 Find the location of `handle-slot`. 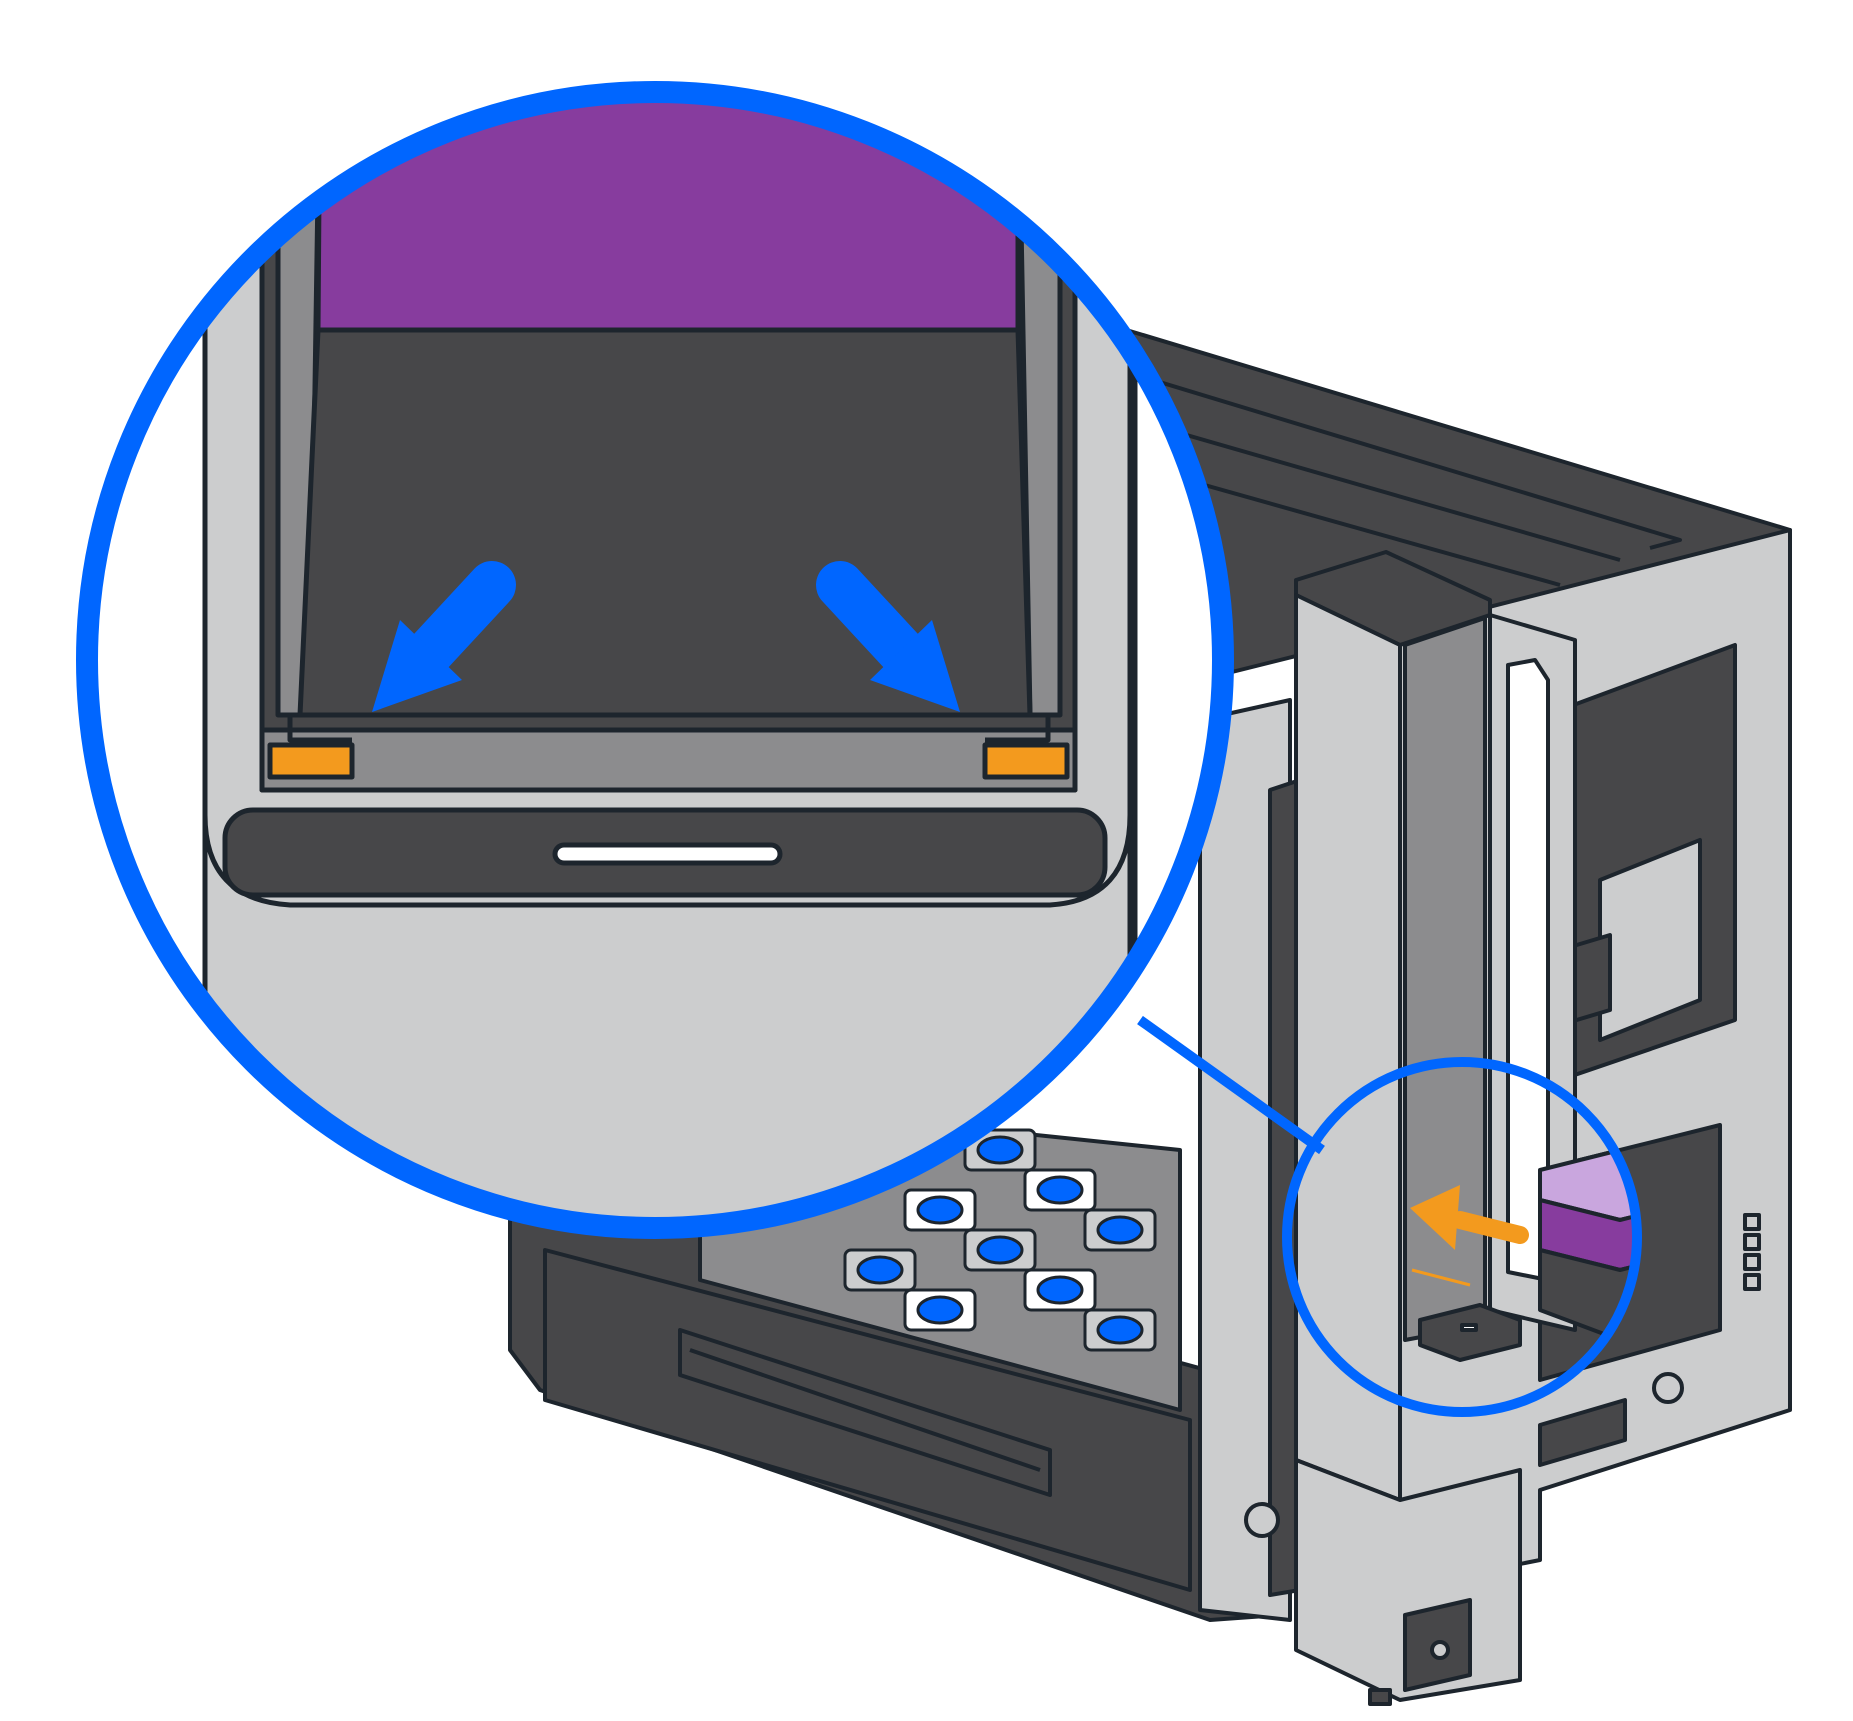

handle-slot is located at coordinates (667, 854).